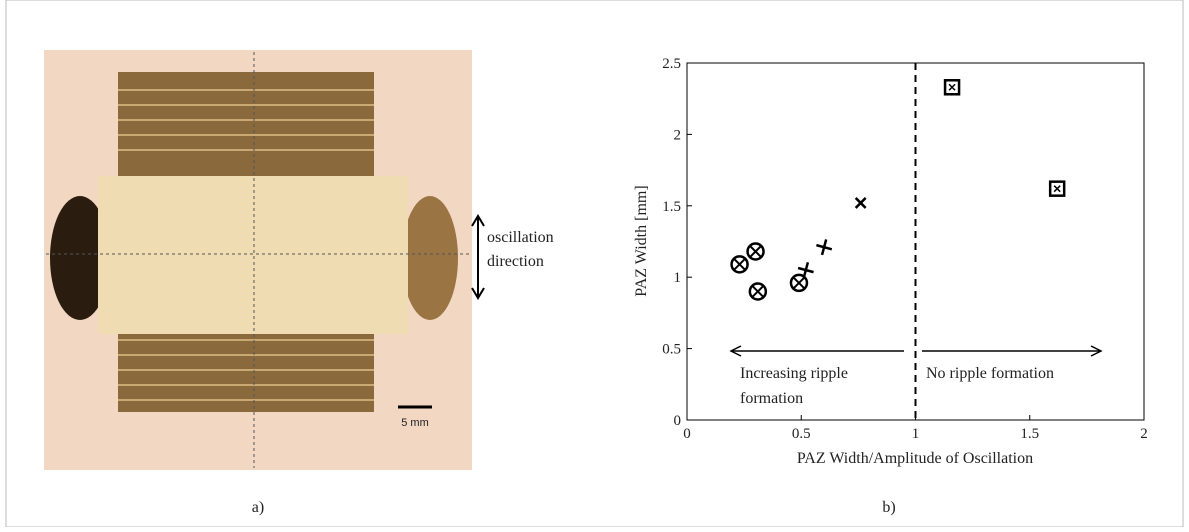 The height and width of the screenshot is (532, 1189). What do you see at coordinates (258, 507) in the screenshot?
I see `caption: a)` at bounding box center [258, 507].